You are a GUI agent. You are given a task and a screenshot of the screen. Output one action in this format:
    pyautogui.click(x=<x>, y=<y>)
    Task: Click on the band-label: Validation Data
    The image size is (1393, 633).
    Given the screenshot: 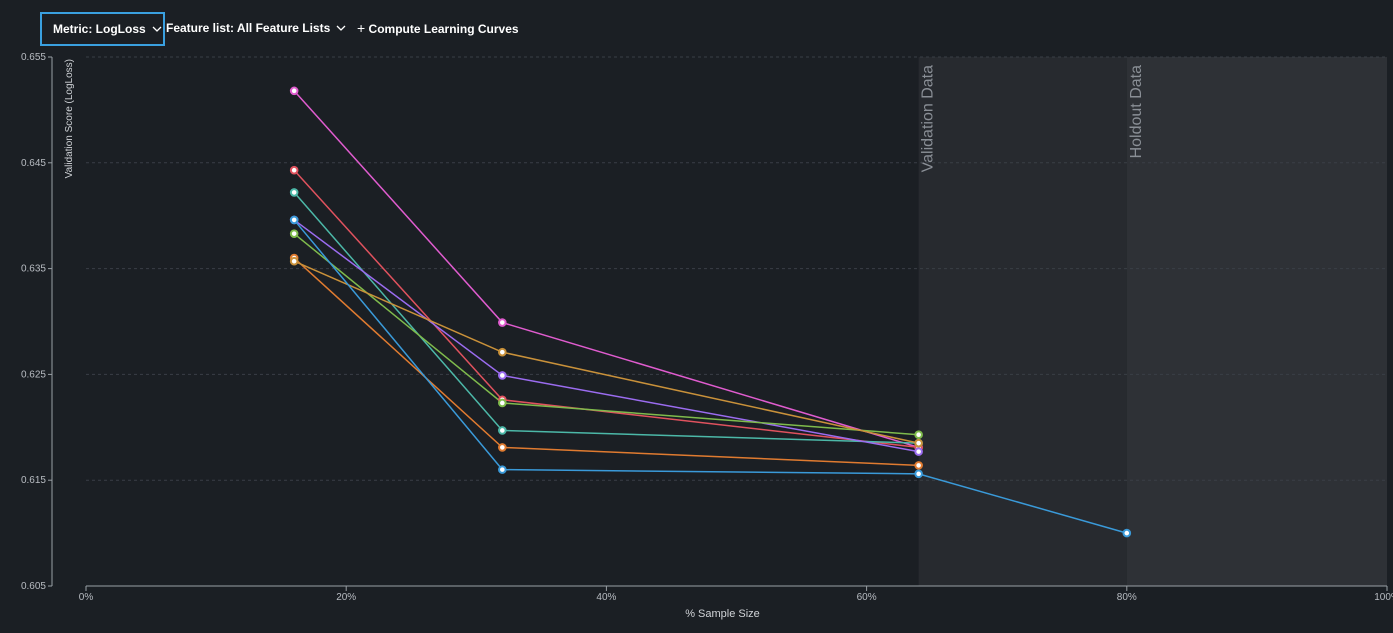 What is the action you would take?
    pyautogui.click(x=928, y=118)
    